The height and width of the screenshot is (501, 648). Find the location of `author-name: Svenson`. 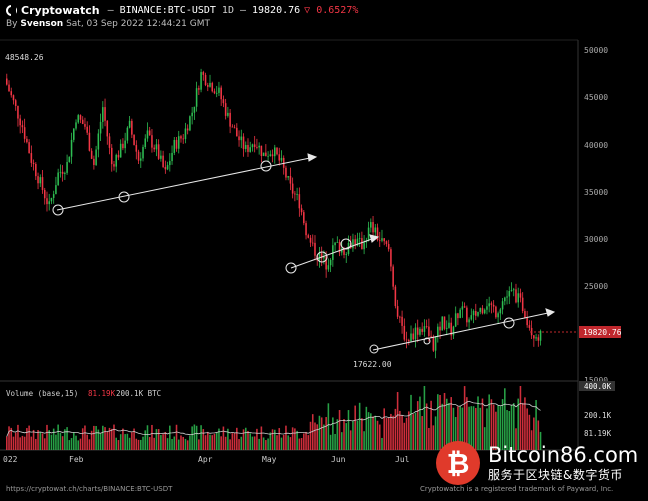

author-name: Svenson is located at coordinates (42, 24).